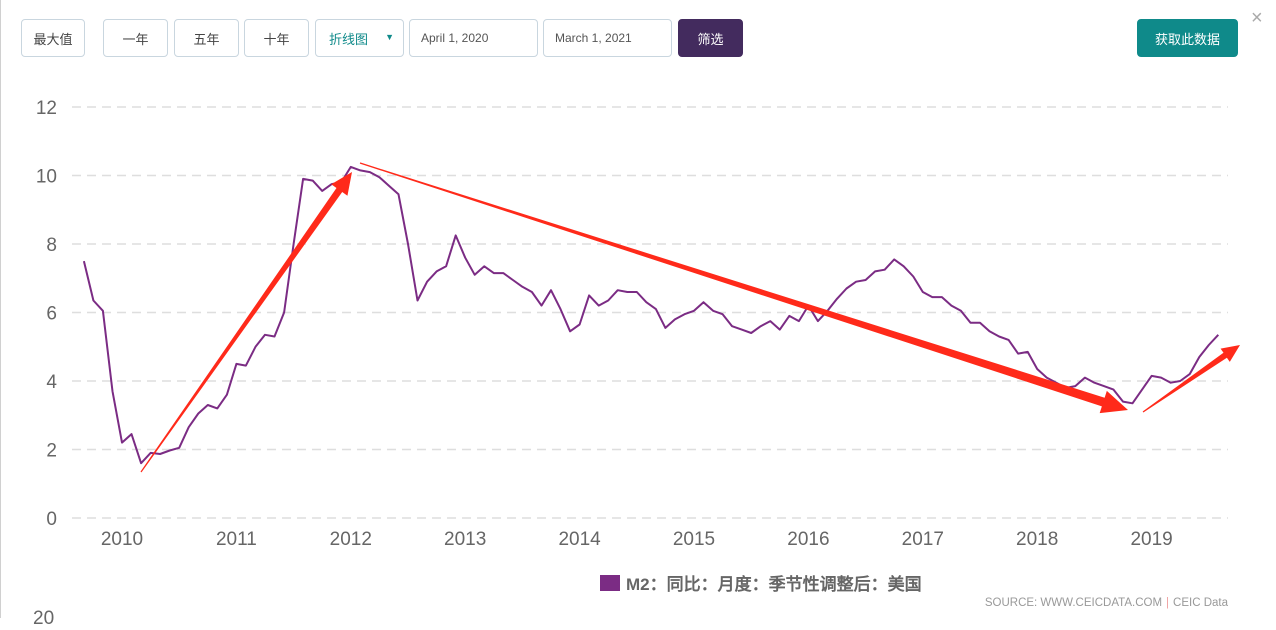  What do you see at coordinates (610, 582) in the screenshot?
I see `legend-swatch` at bounding box center [610, 582].